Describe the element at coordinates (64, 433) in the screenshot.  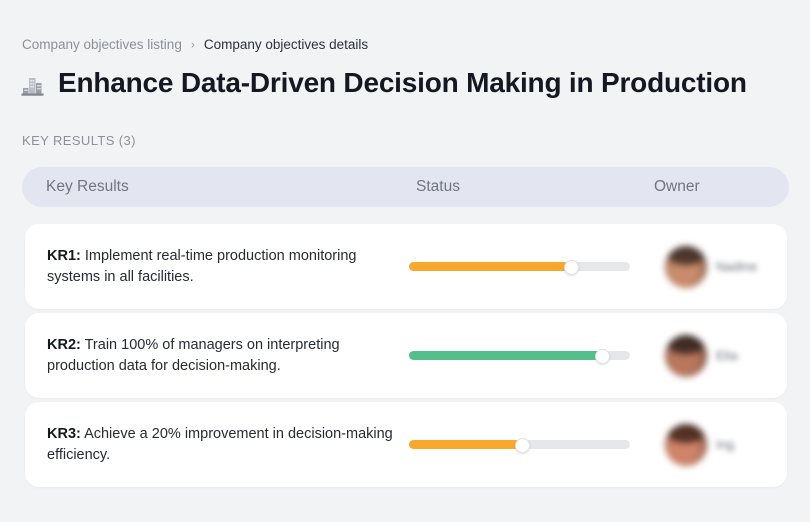
I see `key-result-code: KR3:` at that location.